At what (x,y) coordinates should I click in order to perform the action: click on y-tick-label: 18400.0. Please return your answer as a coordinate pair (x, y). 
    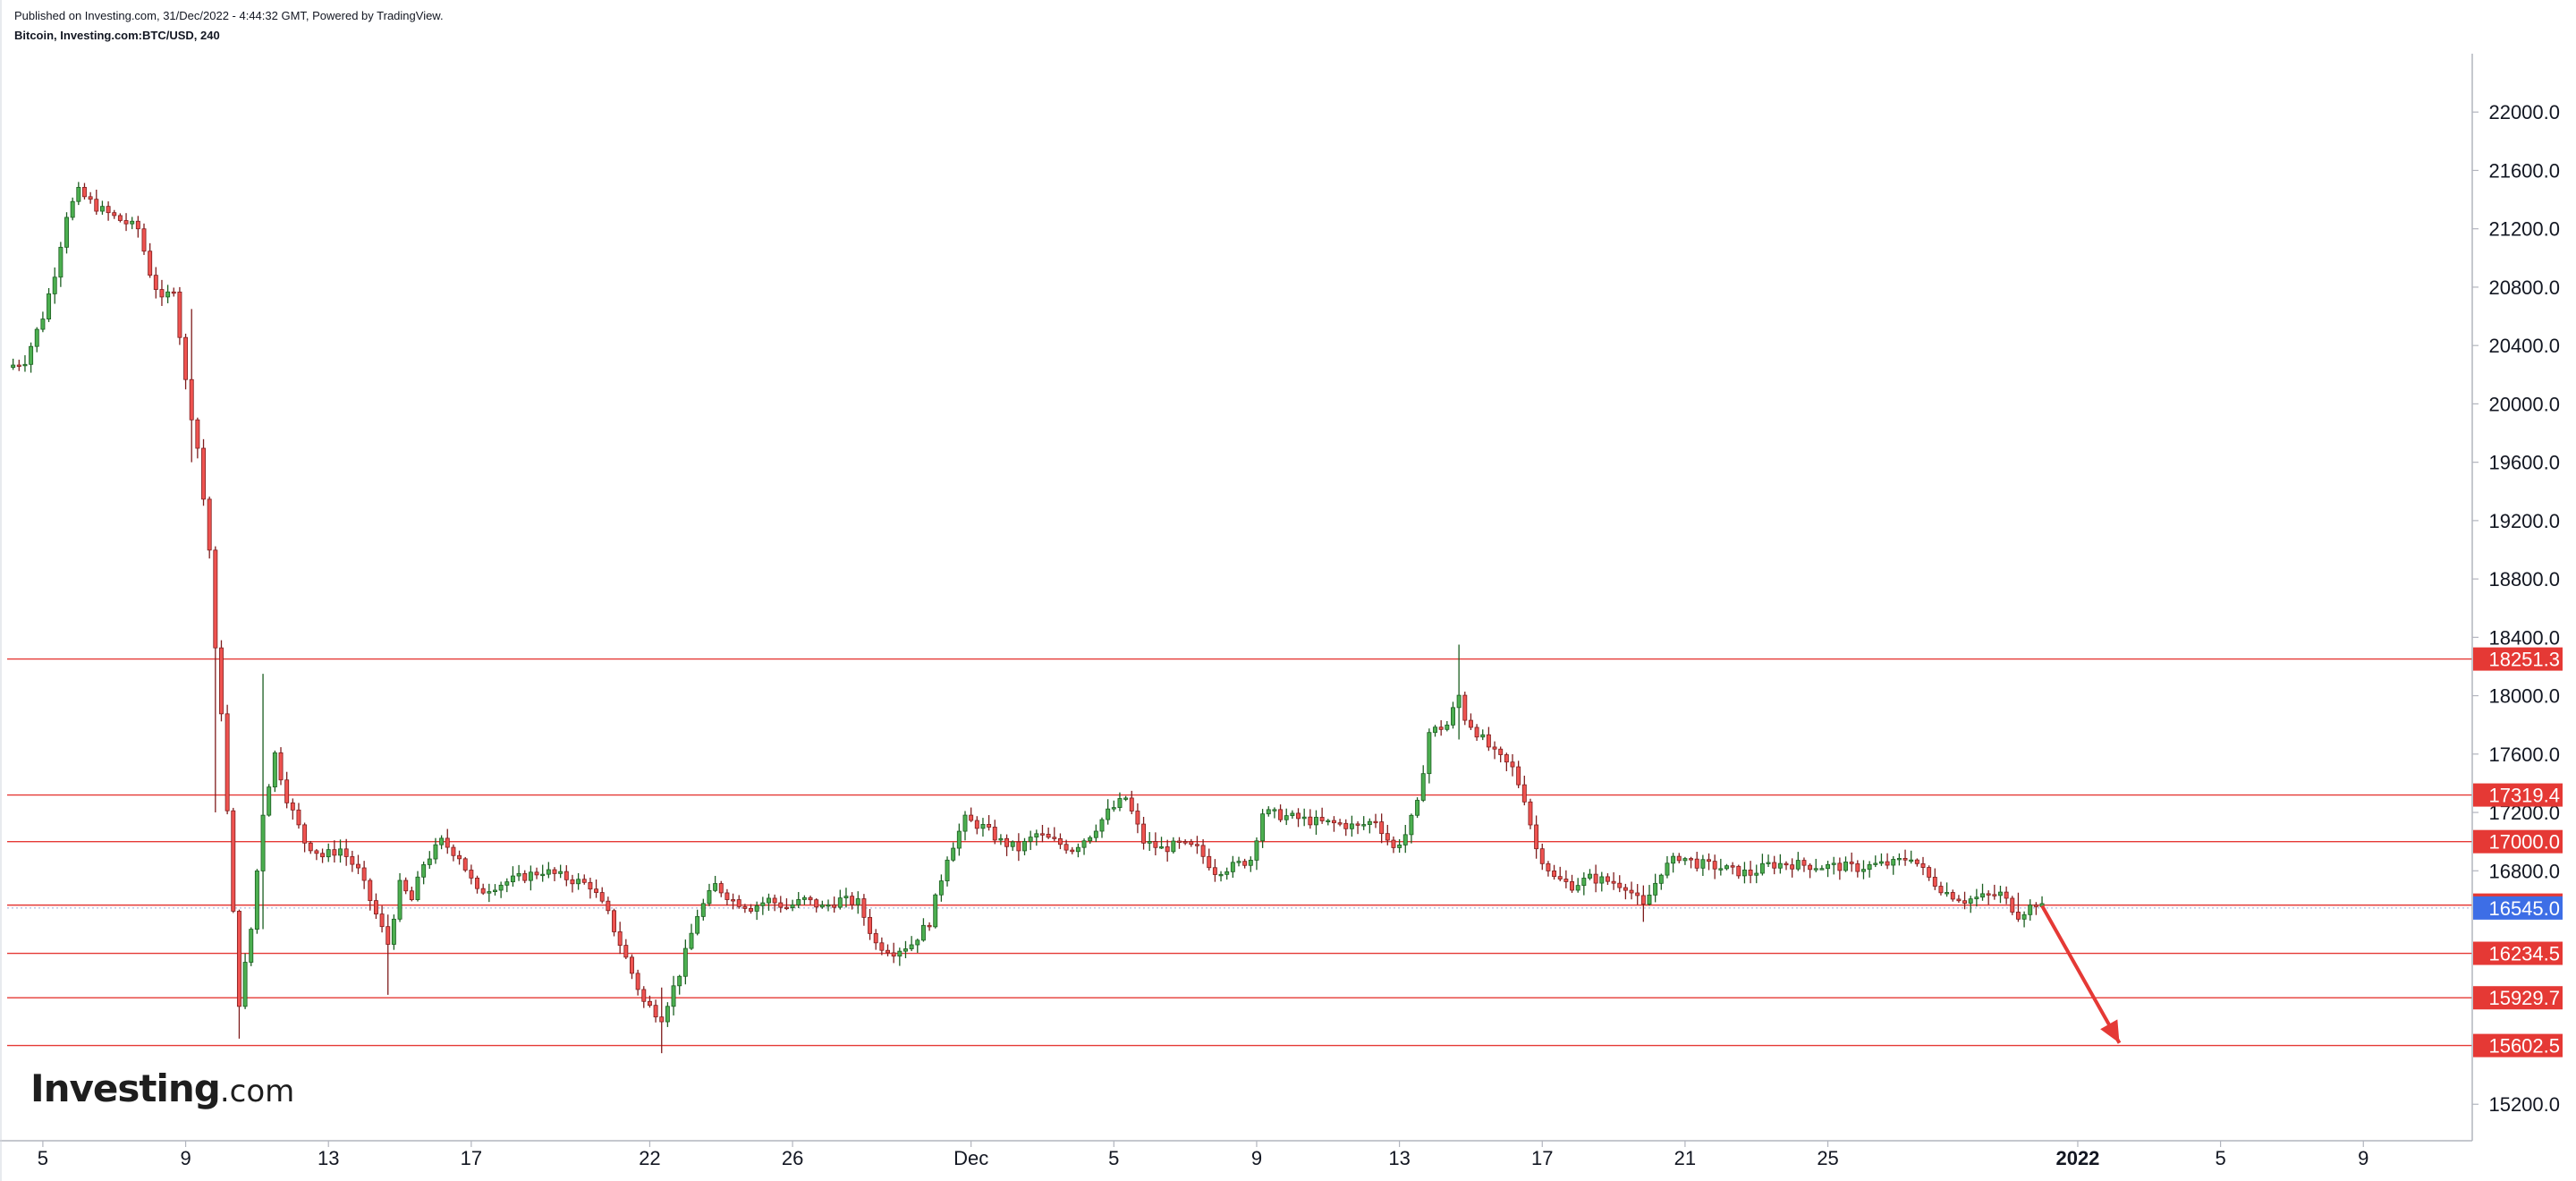
    Looking at the image, I should click on (2524, 637).